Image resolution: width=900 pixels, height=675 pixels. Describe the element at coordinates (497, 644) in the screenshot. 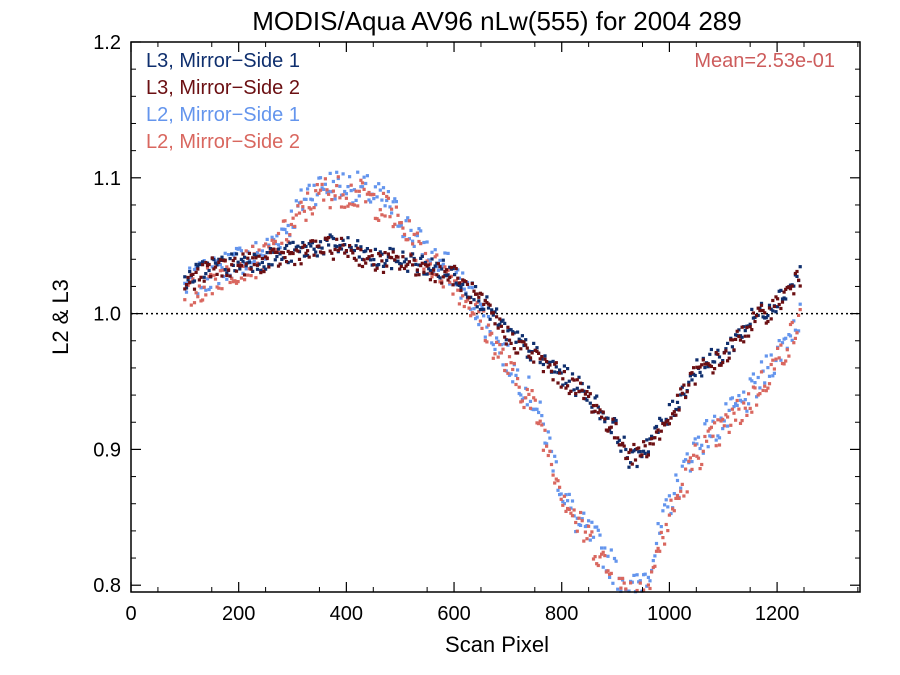

I see `x-axis-label: Scan Pixel` at that location.